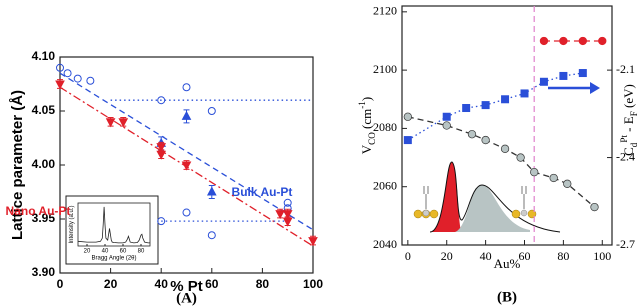 This screenshot has height=308, width=638. Describe the element at coordinates (625, 244) in the screenshot. I see `y2-tick-label: -2.7` at that location.